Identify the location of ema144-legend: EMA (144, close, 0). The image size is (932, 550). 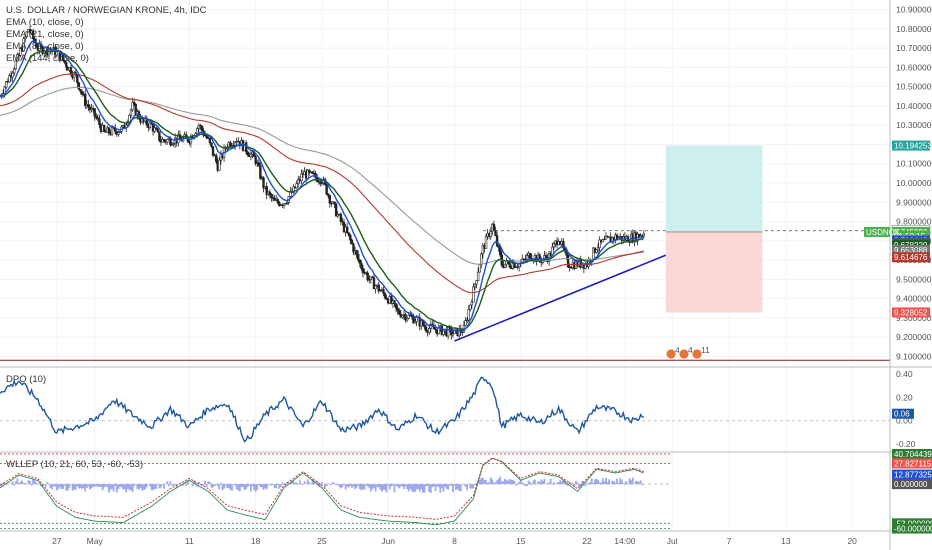
(47, 58).